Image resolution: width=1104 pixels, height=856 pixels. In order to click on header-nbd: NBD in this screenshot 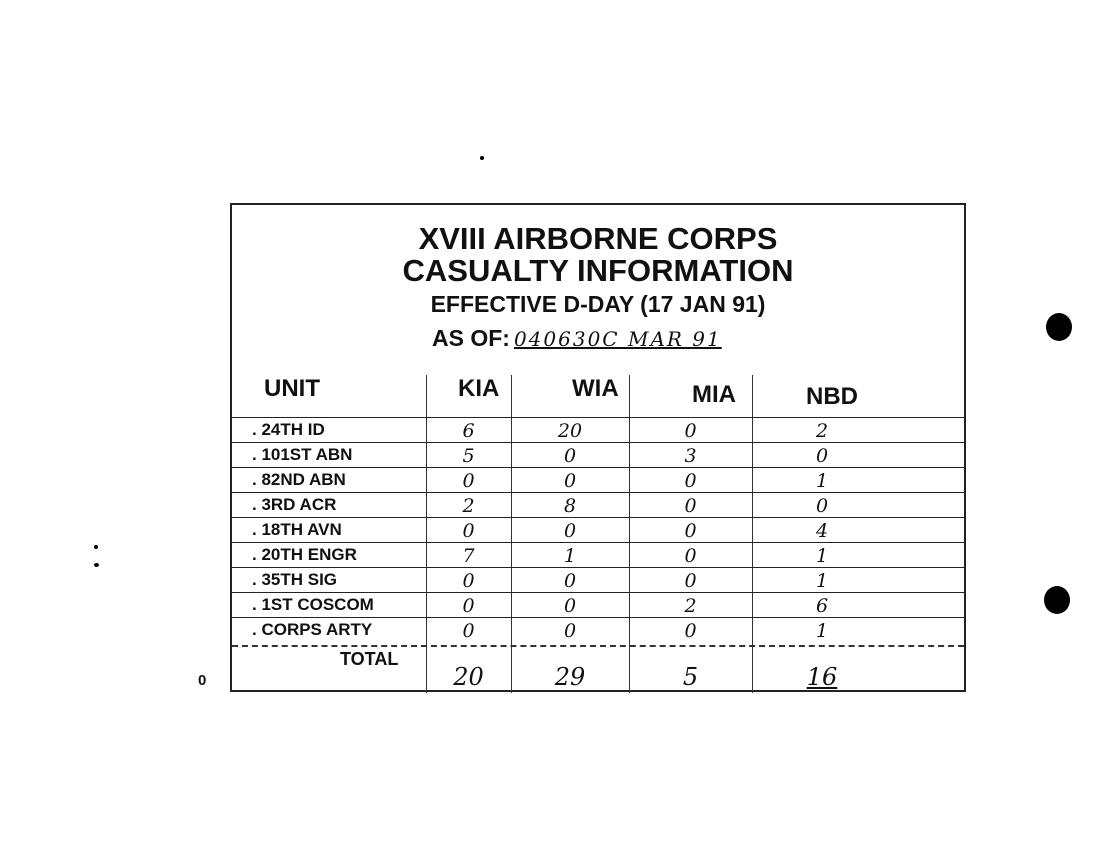, I will do `click(832, 396)`.